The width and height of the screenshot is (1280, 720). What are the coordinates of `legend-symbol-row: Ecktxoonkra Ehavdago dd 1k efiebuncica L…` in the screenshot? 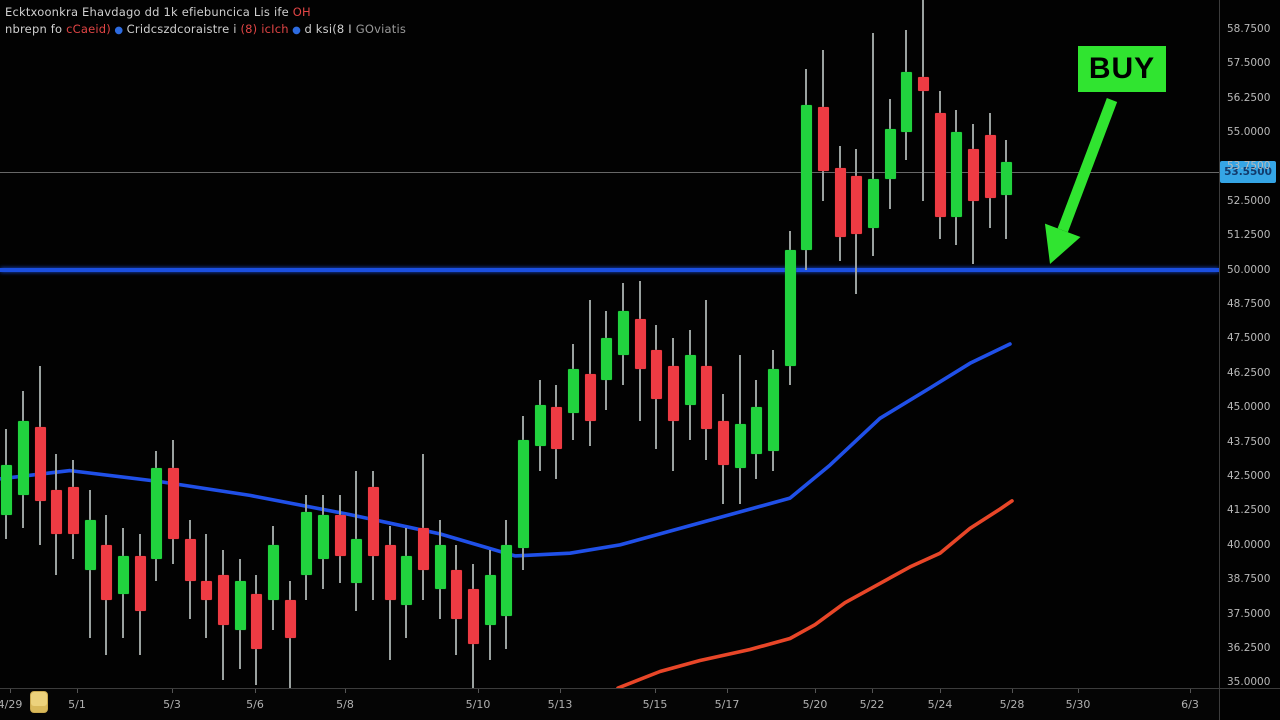 It's located at (205, 12).